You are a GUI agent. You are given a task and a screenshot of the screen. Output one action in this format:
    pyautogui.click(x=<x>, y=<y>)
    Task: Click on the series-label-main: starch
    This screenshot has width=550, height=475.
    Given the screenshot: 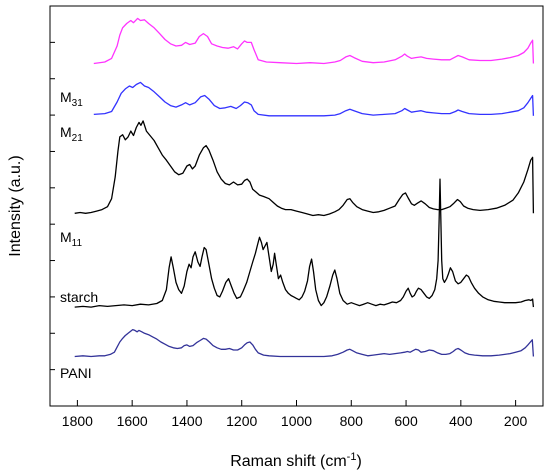 What is the action you would take?
    pyautogui.click(x=79, y=297)
    